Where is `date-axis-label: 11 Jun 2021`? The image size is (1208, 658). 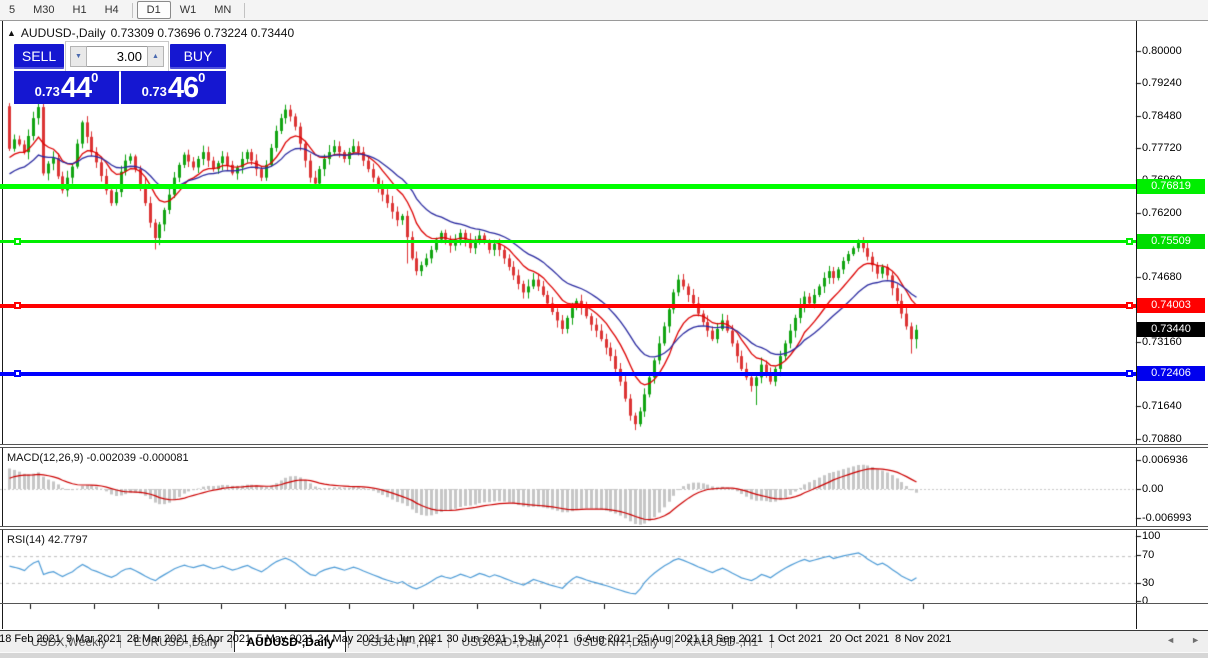
date-axis-label: 11 Jun 2021 is located at coordinates (412, 639).